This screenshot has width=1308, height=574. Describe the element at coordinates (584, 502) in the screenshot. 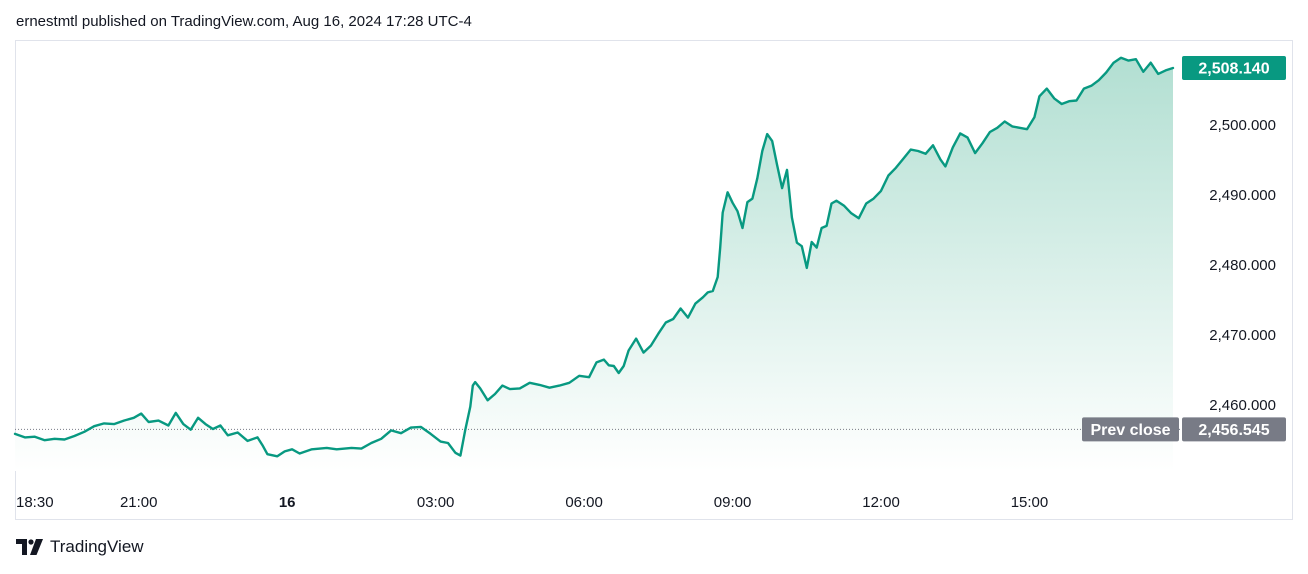

I see `x-axis-tick-label: 06:00` at that location.